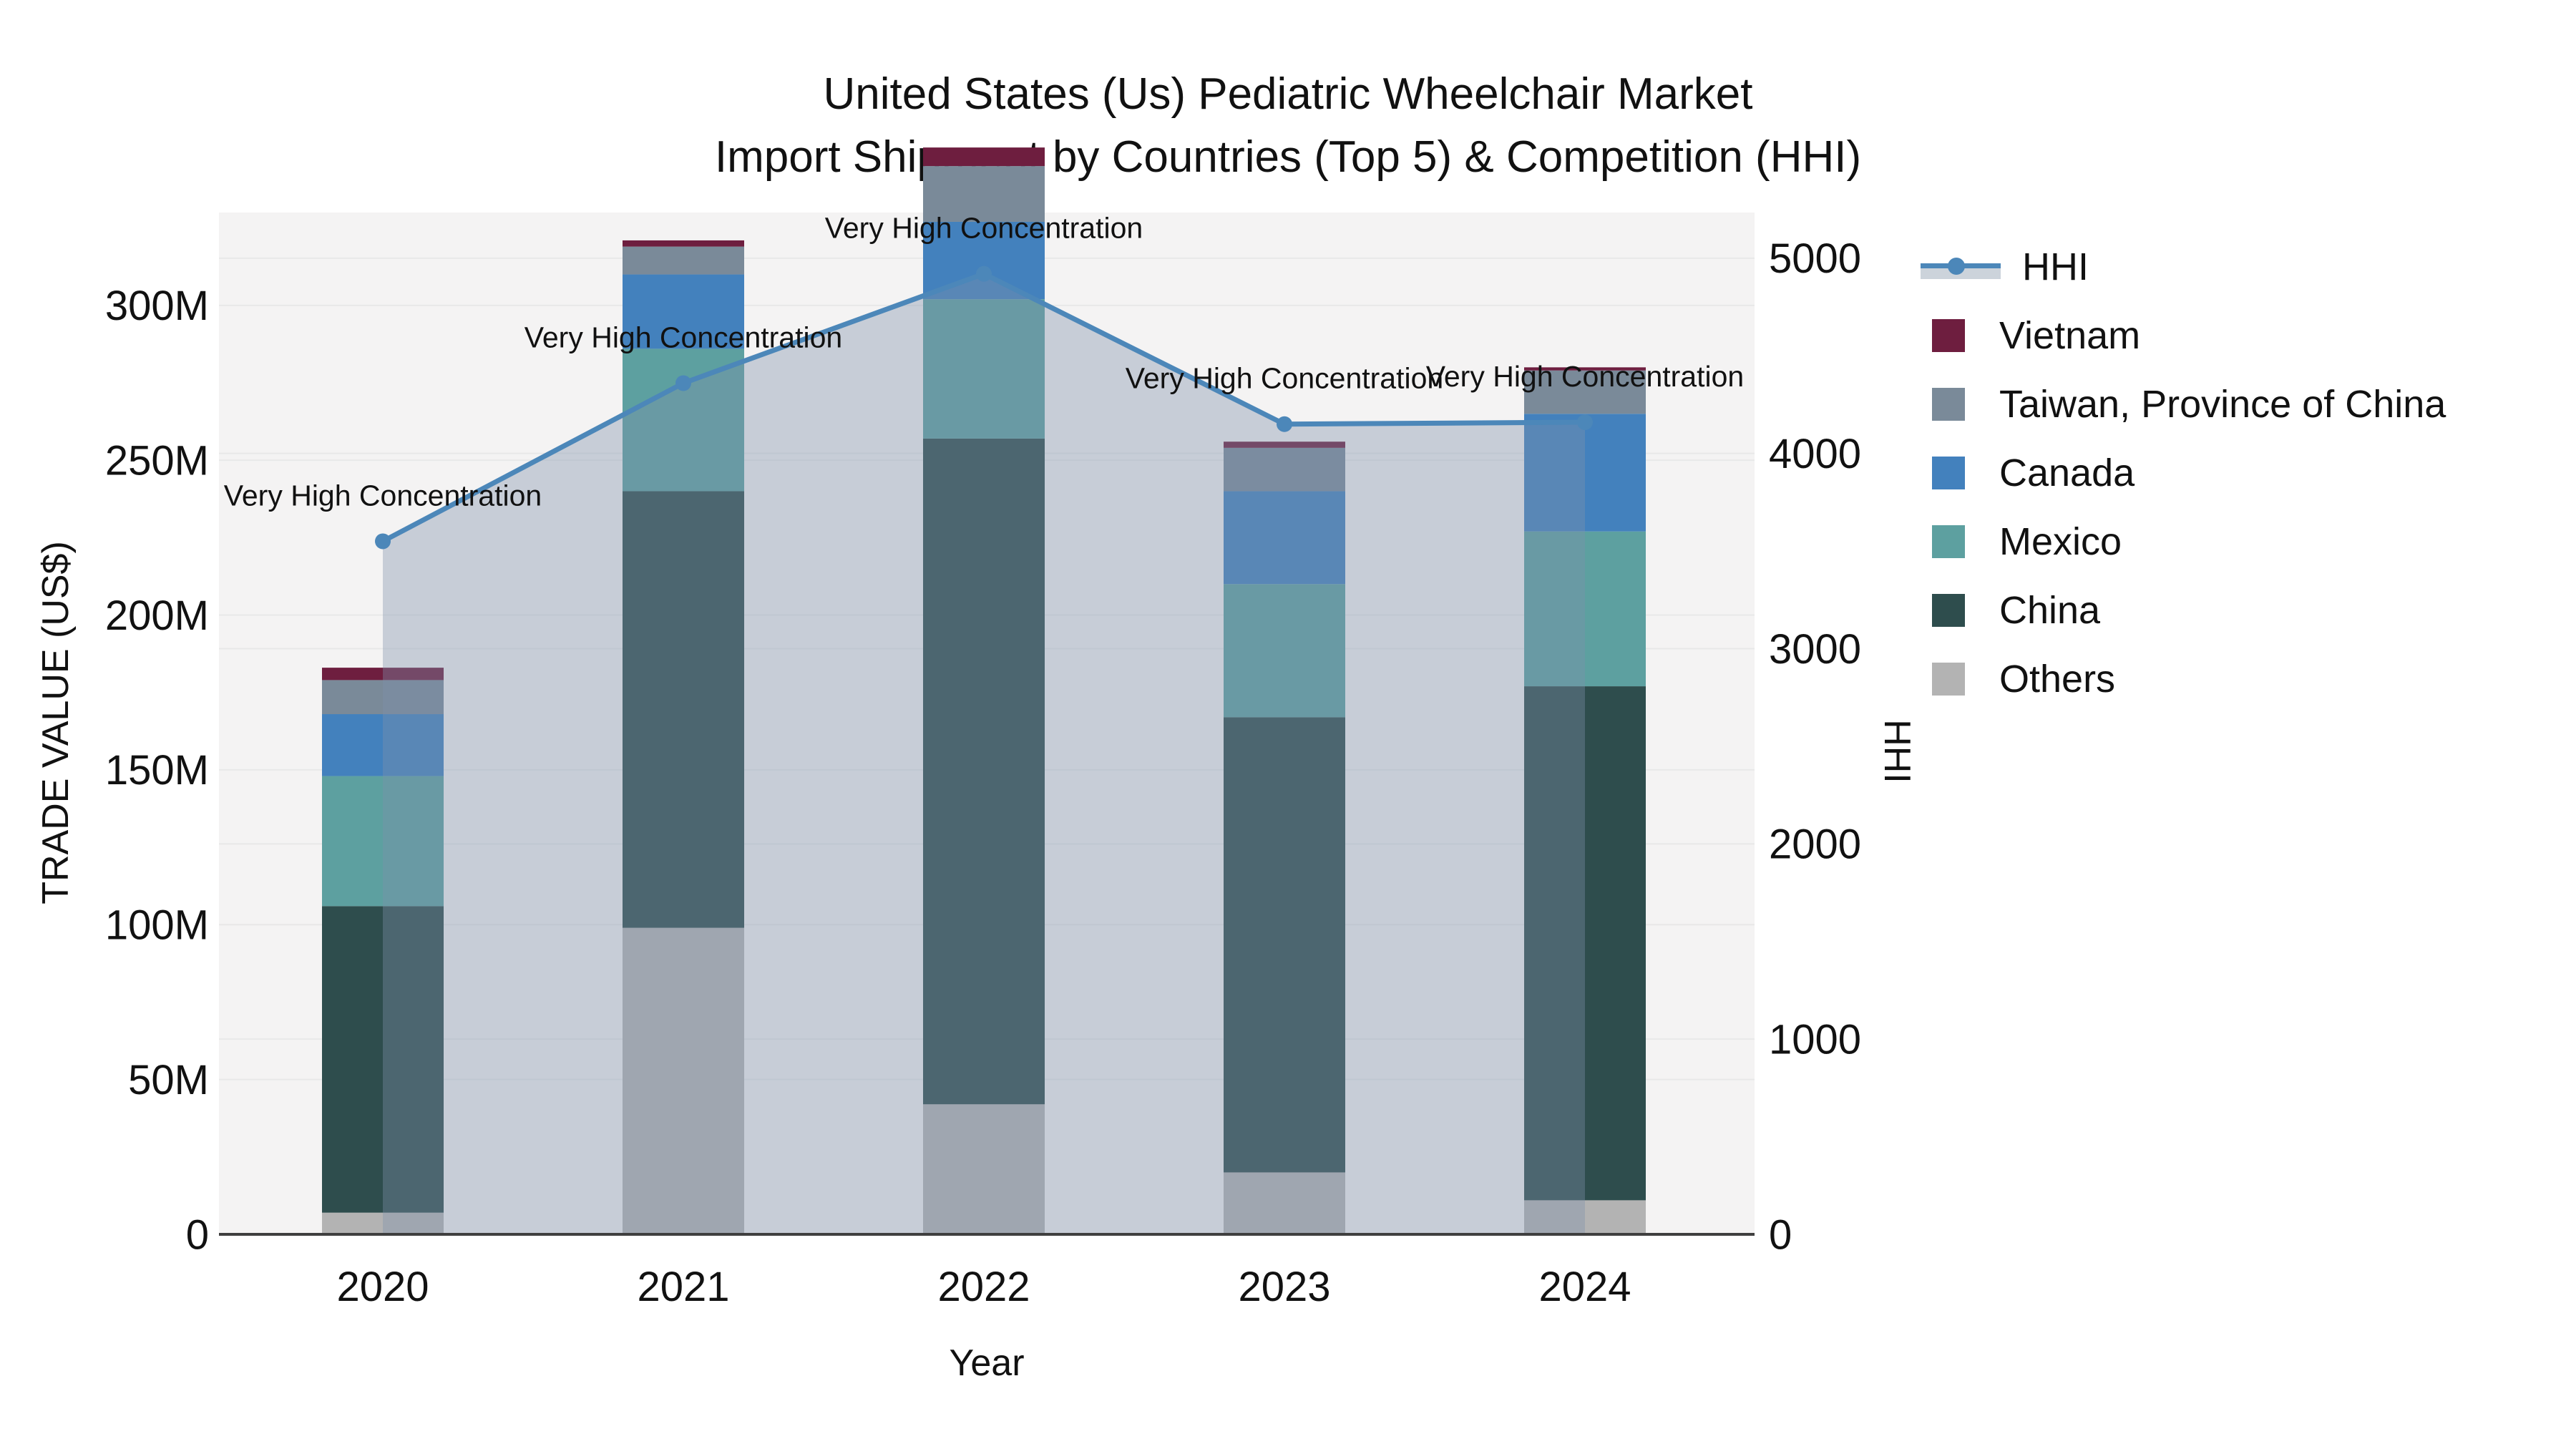  What do you see at coordinates (2055, 266) in the screenshot?
I see `legend-label: HHI` at bounding box center [2055, 266].